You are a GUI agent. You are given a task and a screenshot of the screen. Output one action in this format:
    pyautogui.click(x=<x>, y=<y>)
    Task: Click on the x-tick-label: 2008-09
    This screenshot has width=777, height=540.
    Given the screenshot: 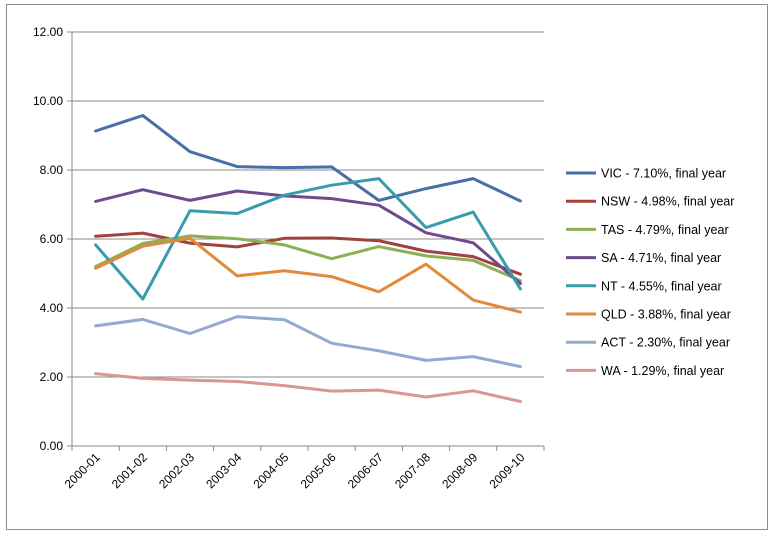 What is the action you would take?
    pyautogui.click(x=459, y=470)
    